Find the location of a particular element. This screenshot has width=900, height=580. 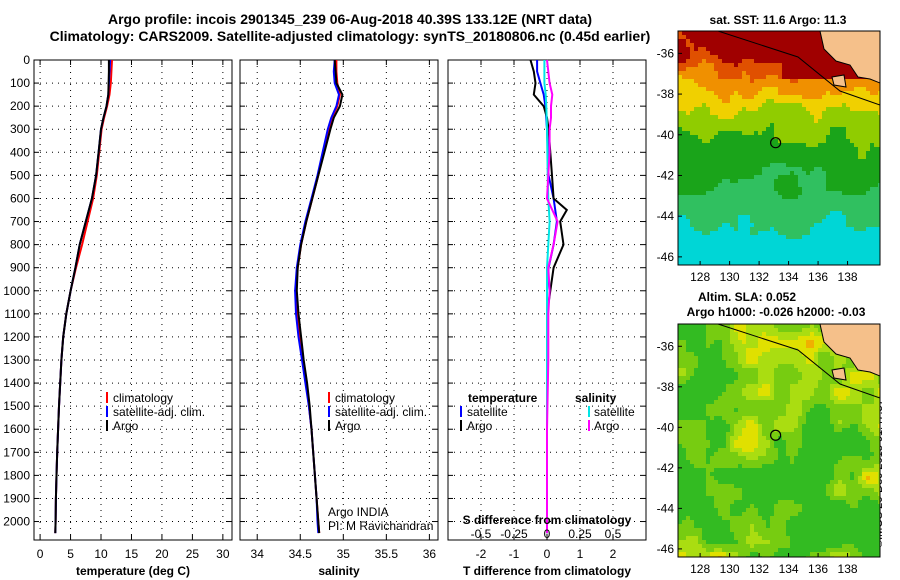

depth-tick-label: 1300 is located at coordinates (16, 360).